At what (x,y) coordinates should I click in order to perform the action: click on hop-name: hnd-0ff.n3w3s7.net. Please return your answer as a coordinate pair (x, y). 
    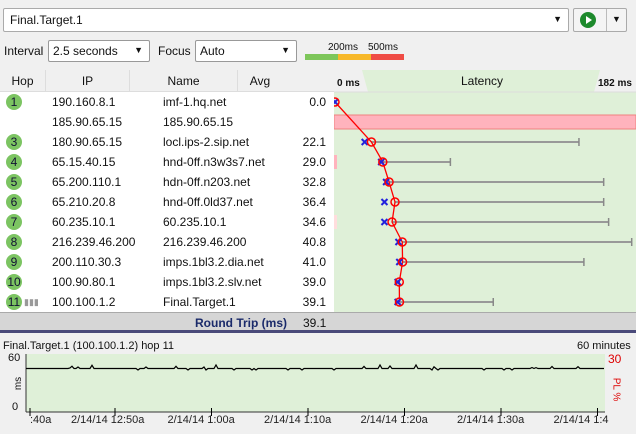
    Looking at the image, I should click on (214, 162).